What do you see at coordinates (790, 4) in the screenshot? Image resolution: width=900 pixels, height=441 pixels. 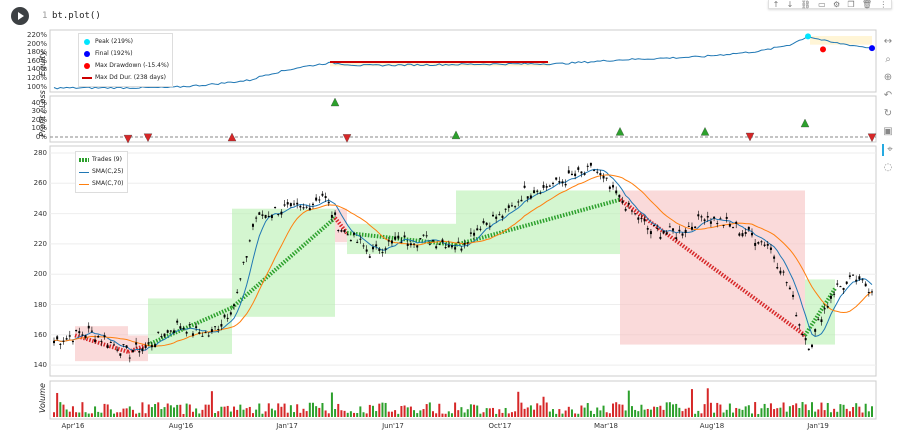 I see `move-down-icon: ↓` at bounding box center [790, 4].